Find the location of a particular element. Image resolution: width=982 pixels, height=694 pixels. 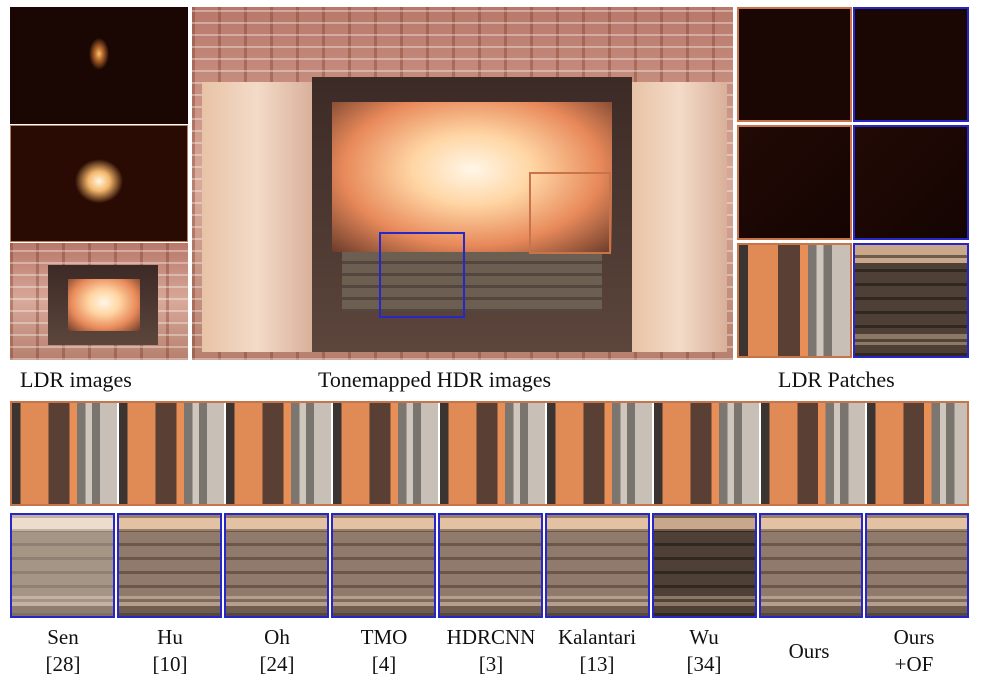

blue-patch-oh is located at coordinates (276, 565).